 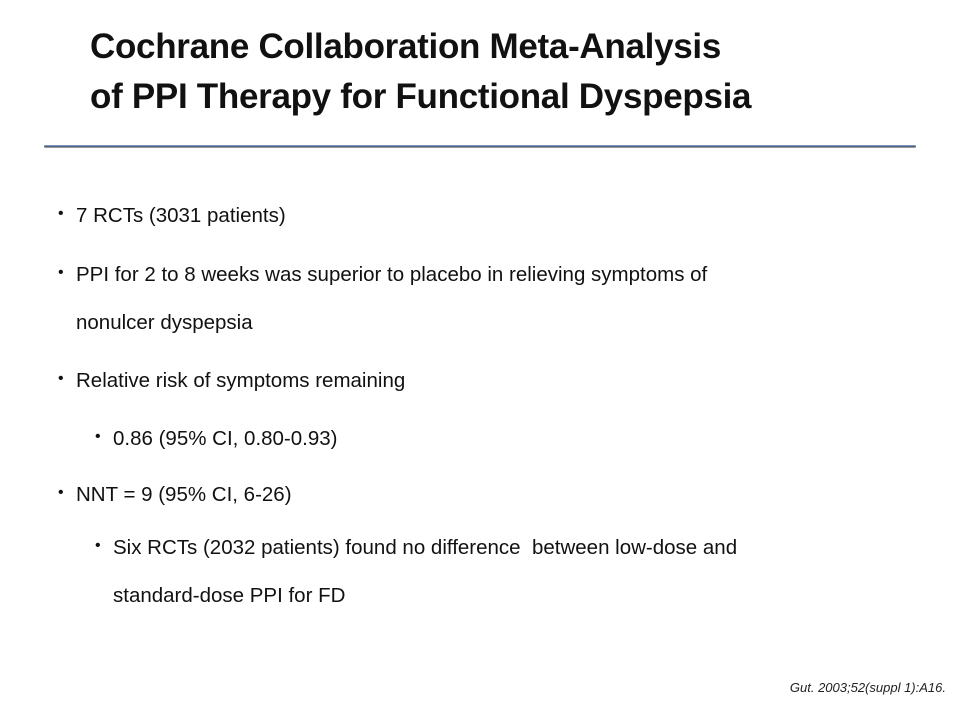 I want to click on title-line-1: Cochrane Collaboration Meta-Analysis, so click(x=405, y=46).